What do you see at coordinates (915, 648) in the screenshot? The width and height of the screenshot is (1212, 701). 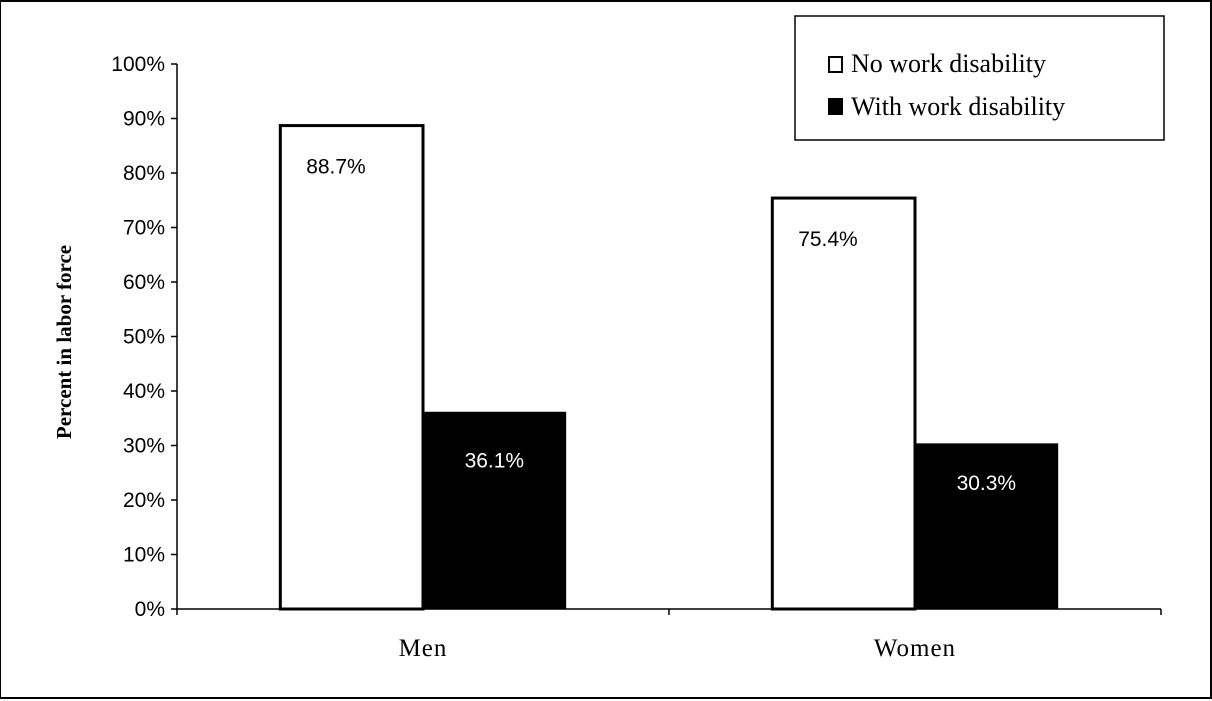 I see `x-category-label: Women` at bounding box center [915, 648].